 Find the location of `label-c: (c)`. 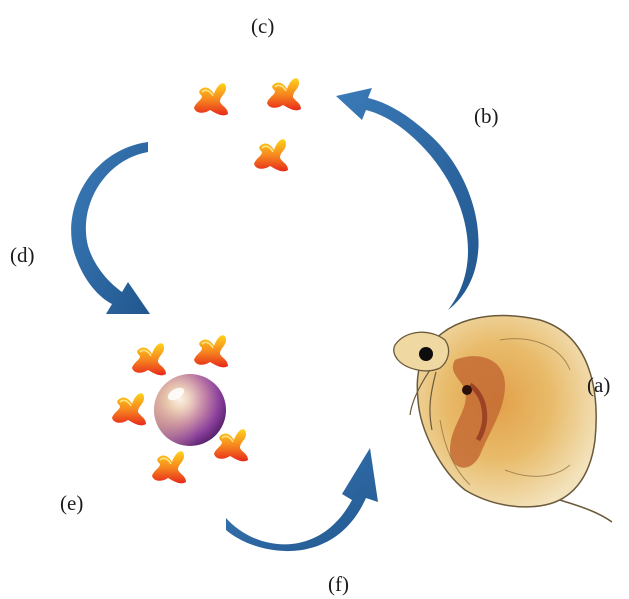

label-c: (c) is located at coordinates (263, 26).